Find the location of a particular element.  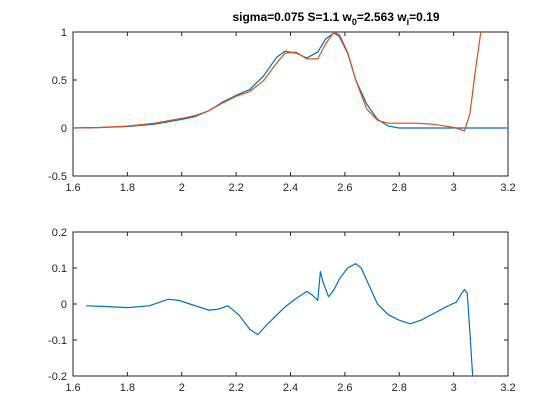

title-subscript-1: 0 is located at coordinates (354, 22).